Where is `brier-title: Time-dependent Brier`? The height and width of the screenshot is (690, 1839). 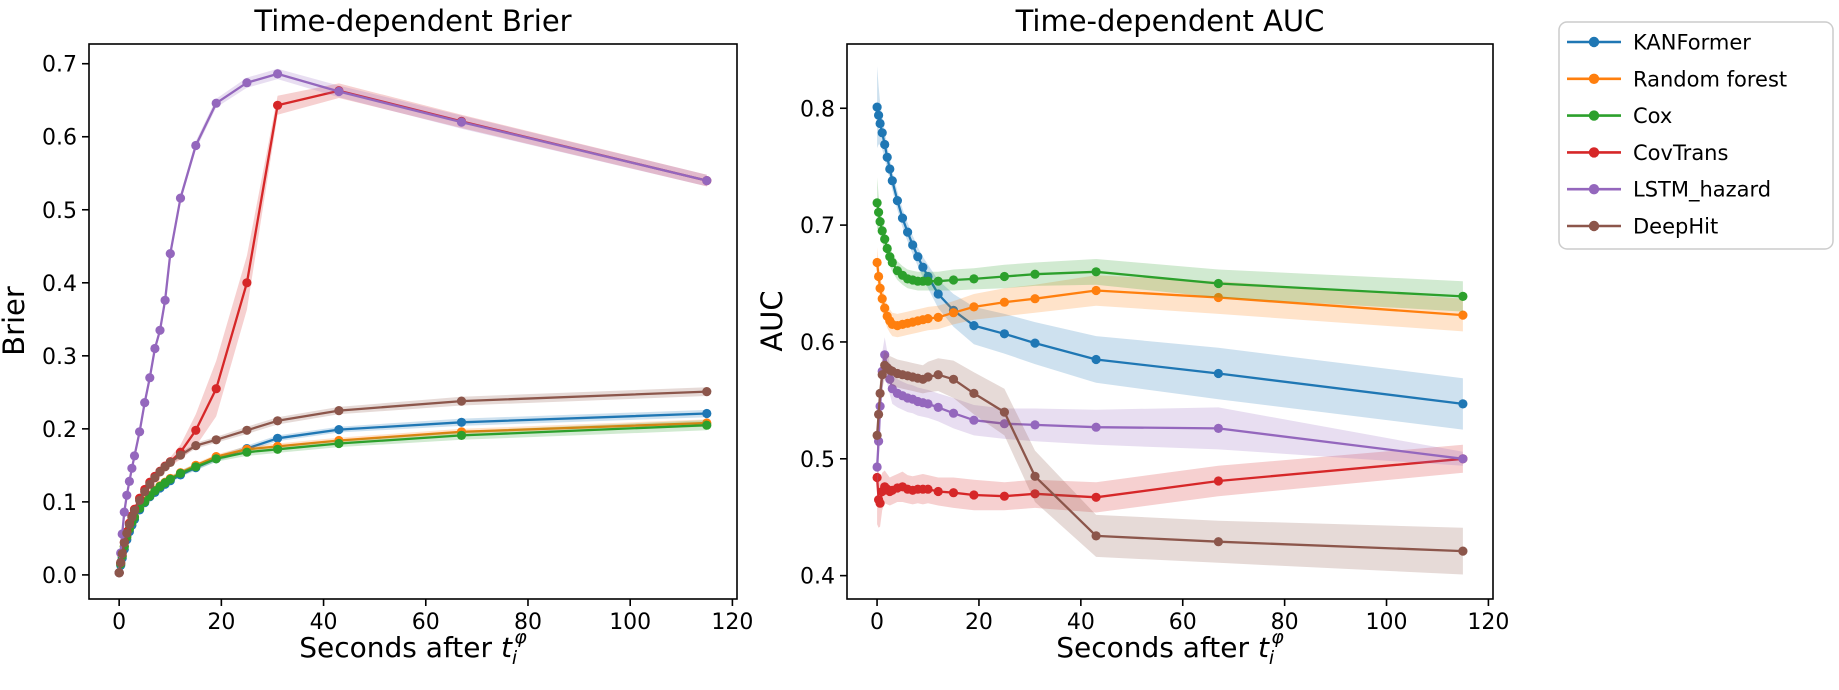
brier-title: Time-dependent Brier is located at coordinates (412, 21).